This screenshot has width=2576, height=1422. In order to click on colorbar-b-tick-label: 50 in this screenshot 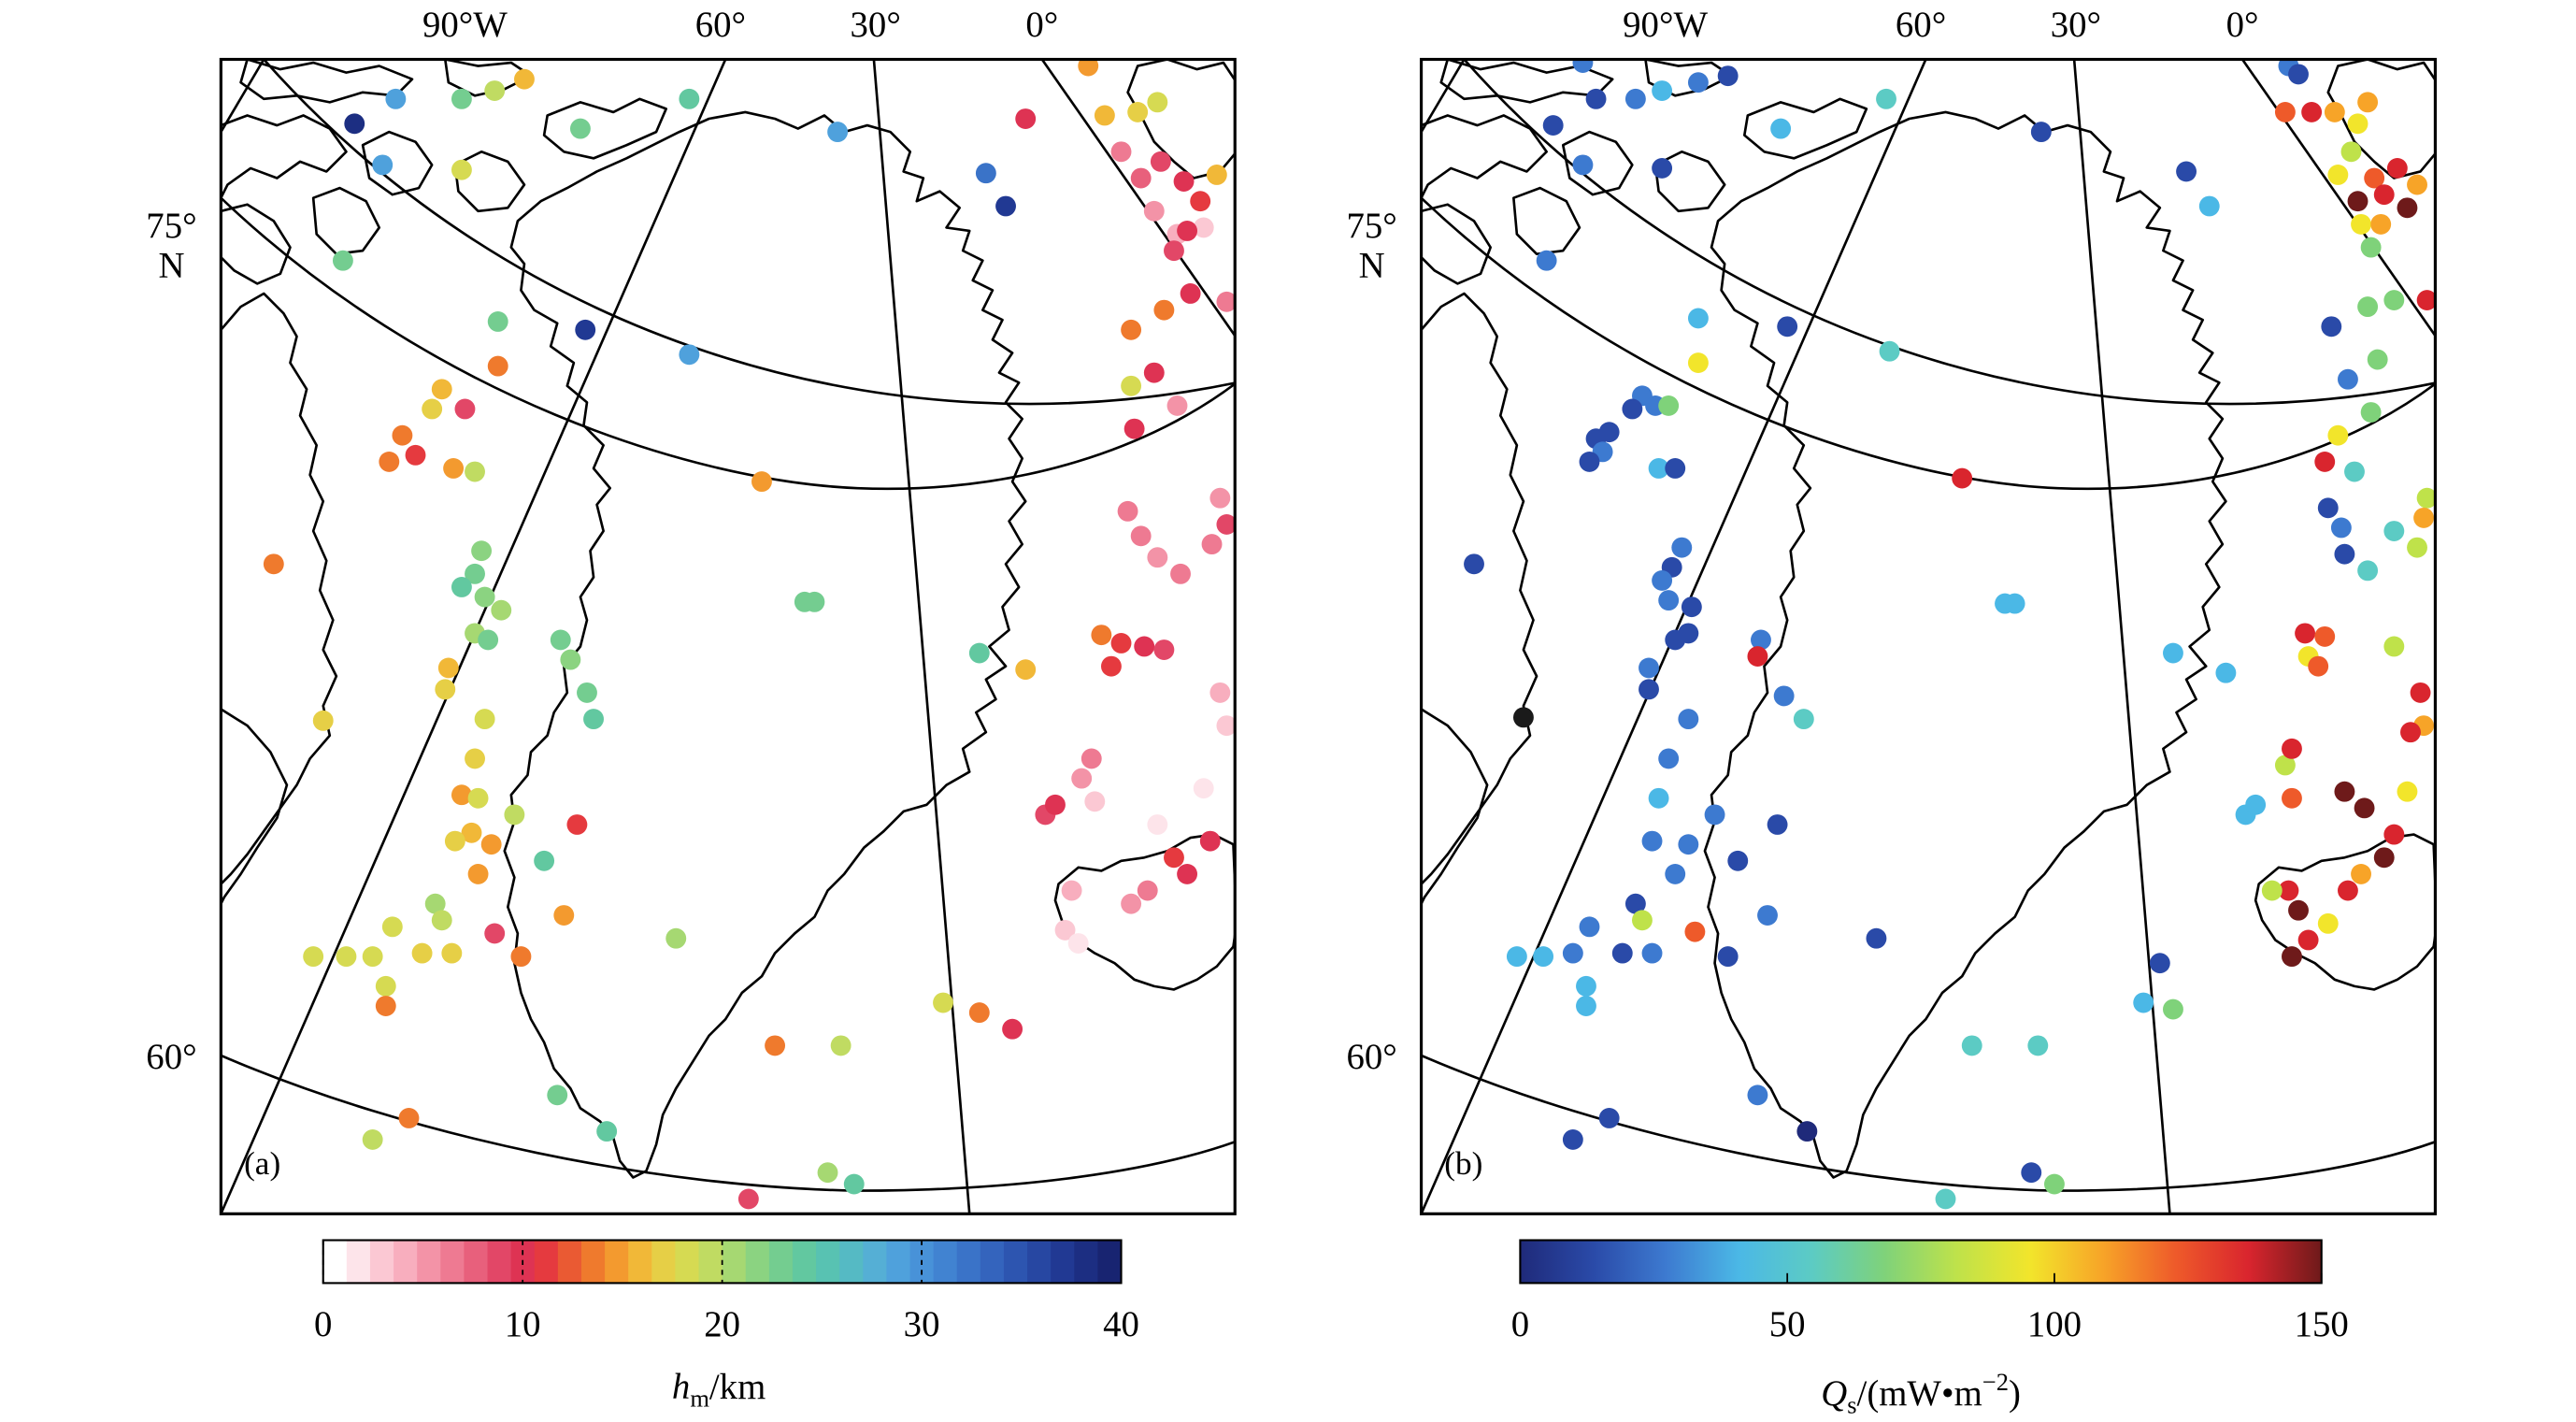, I will do `click(1787, 1324)`.